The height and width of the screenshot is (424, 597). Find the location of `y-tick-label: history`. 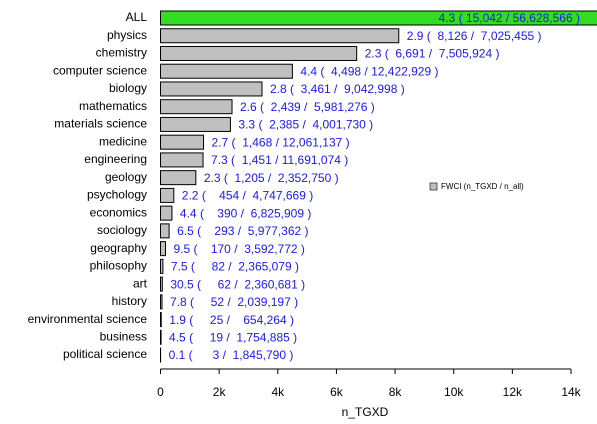

y-tick-label: history is located at coordinates (129, 301).